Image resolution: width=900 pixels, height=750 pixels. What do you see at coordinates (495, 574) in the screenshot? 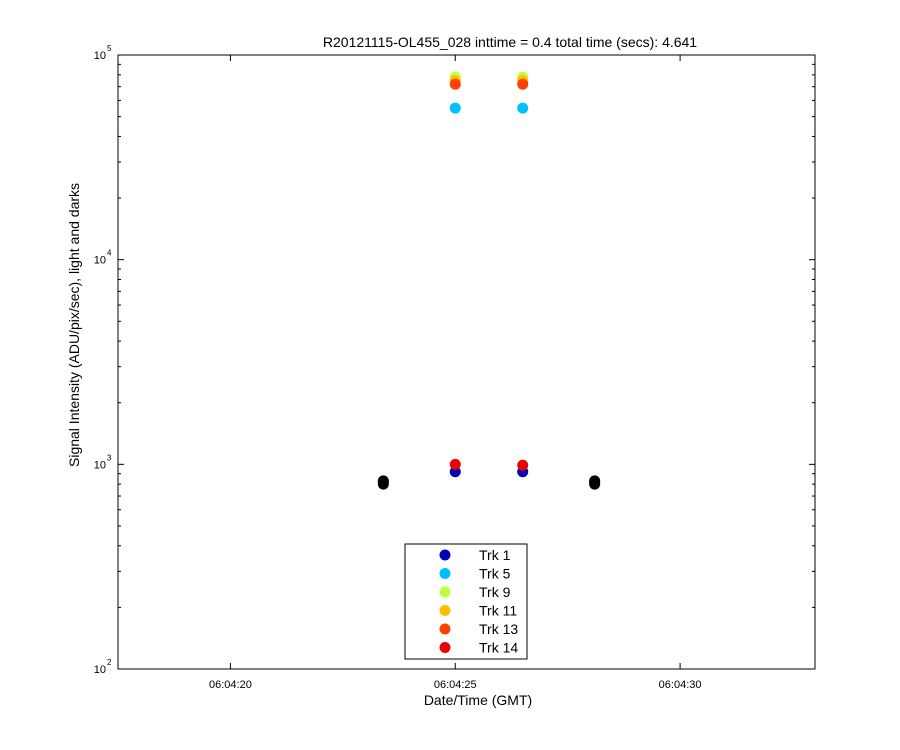
I see `legend-label-trk-5: Trk 5` at bounding box center [495, 574].